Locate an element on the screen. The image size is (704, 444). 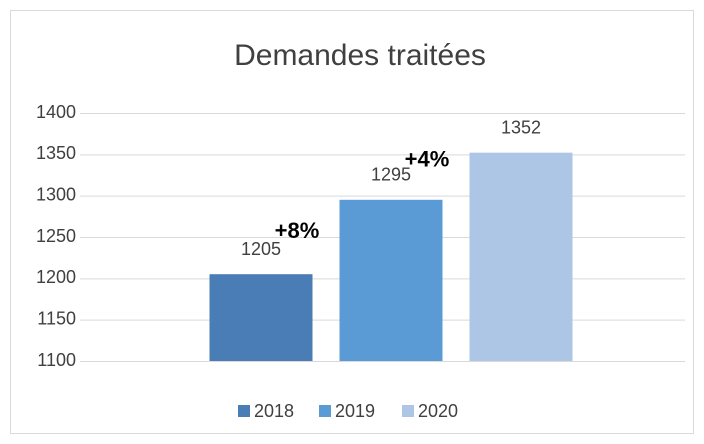
annotation: +8% is located at coordinates (297, 230).